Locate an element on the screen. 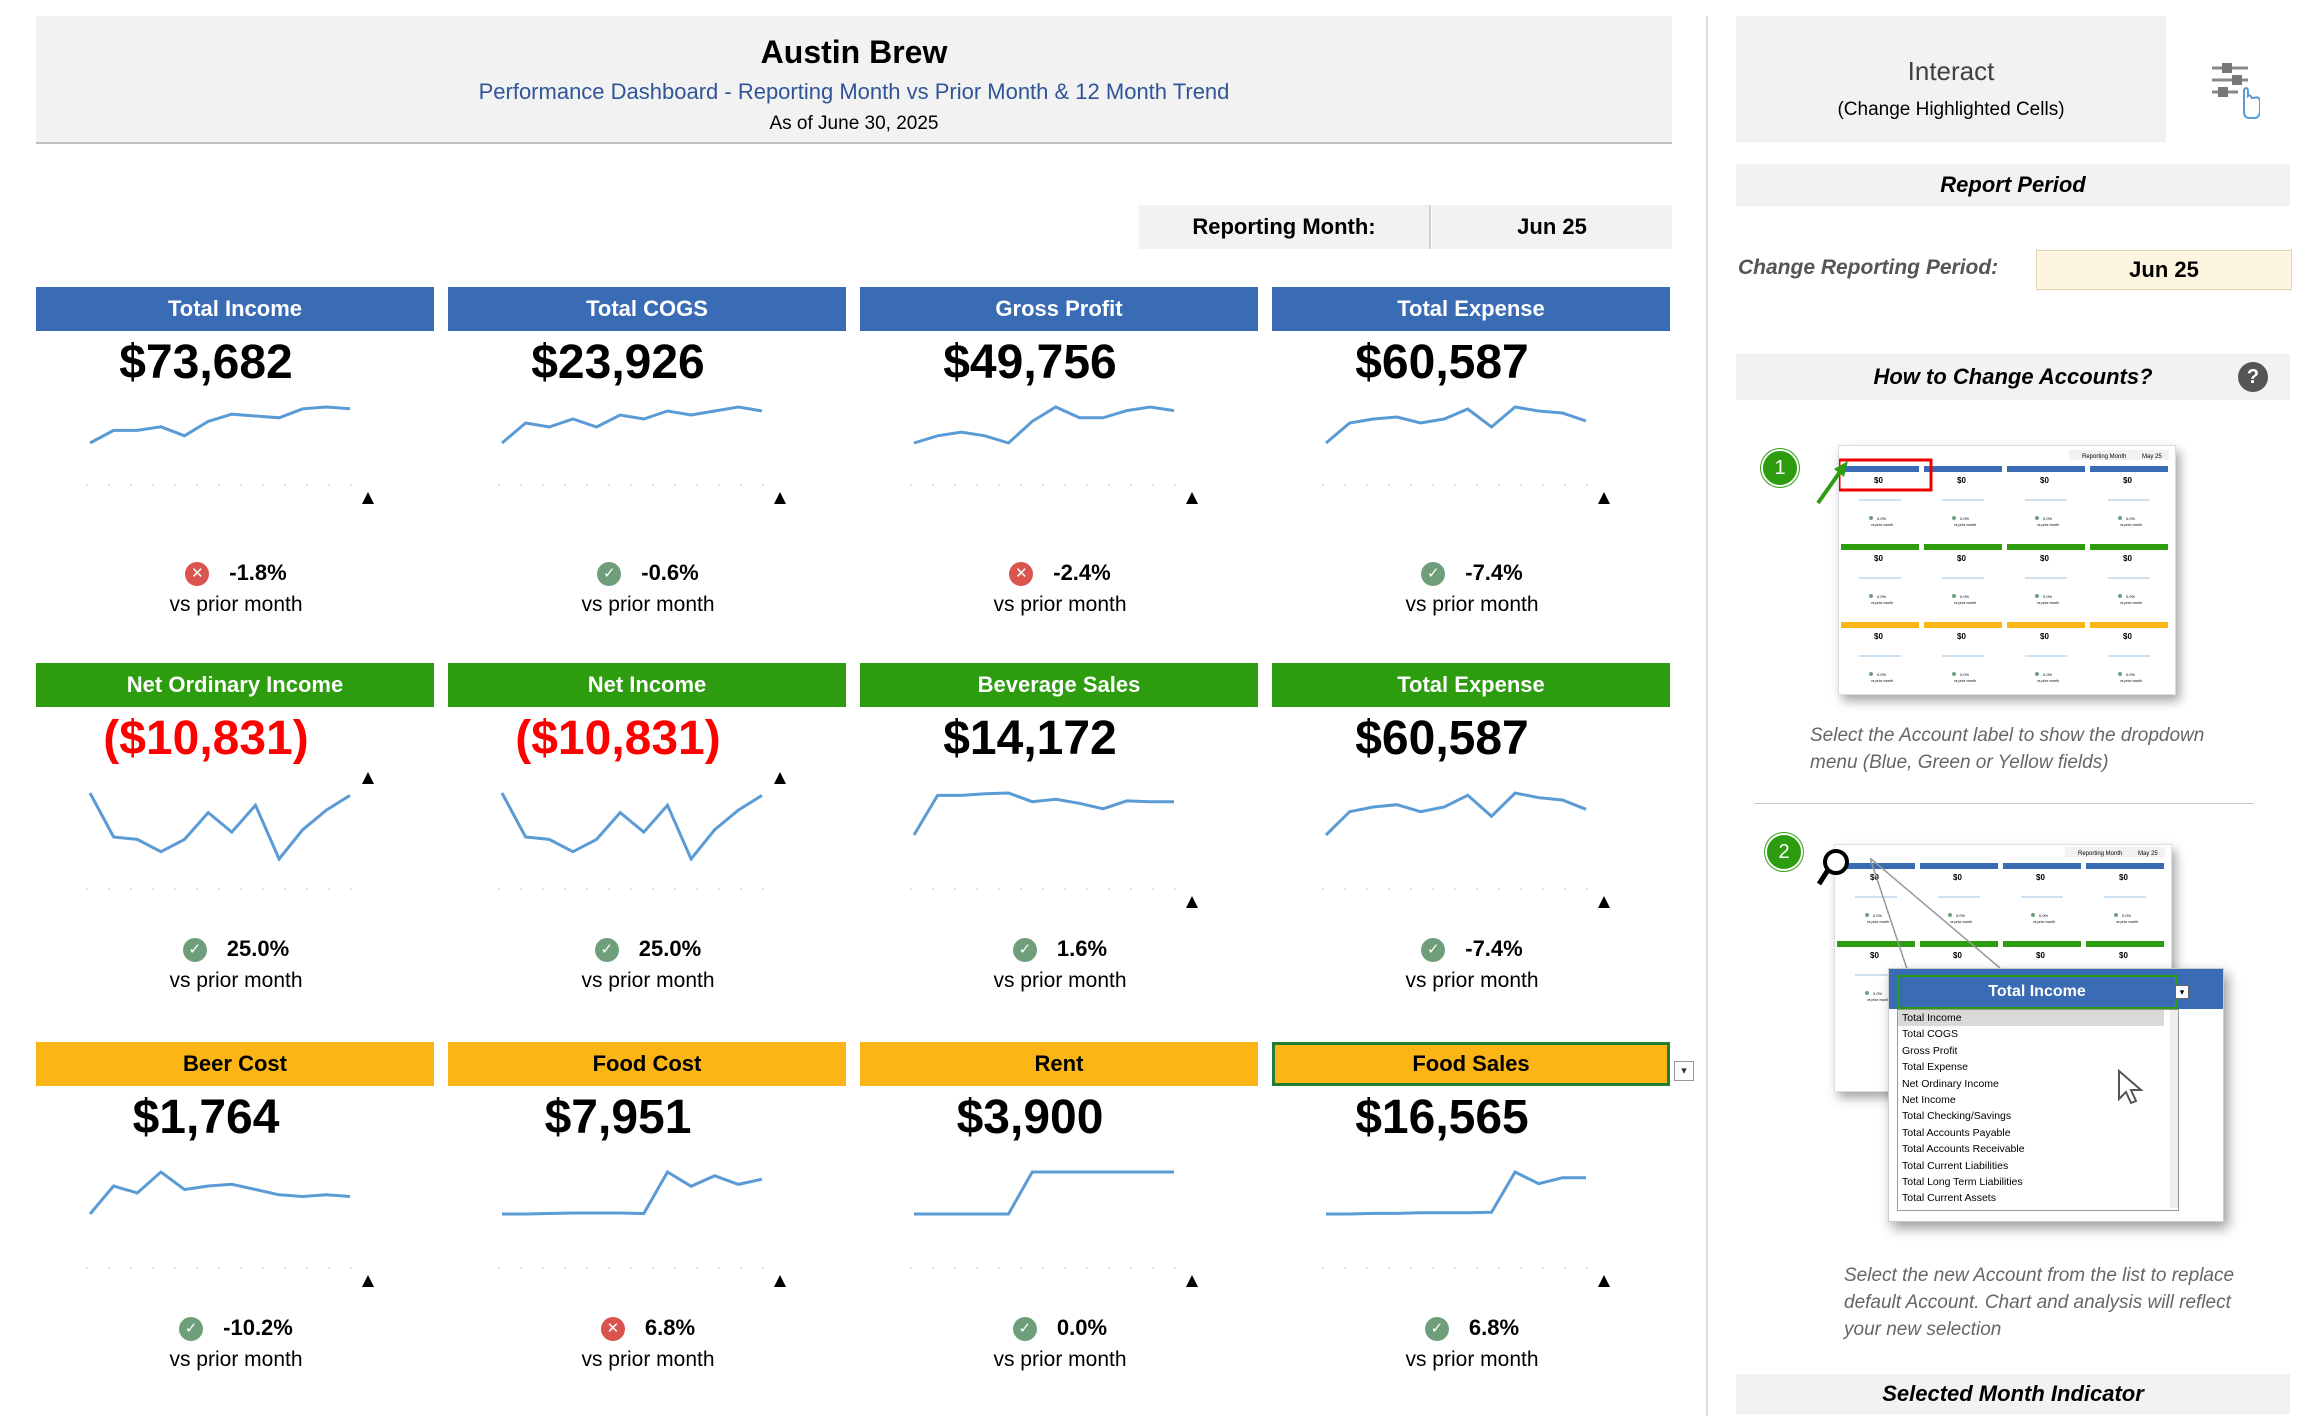  dropdown-toggle-icon: ▾ is located at coordinates (2182, 992).